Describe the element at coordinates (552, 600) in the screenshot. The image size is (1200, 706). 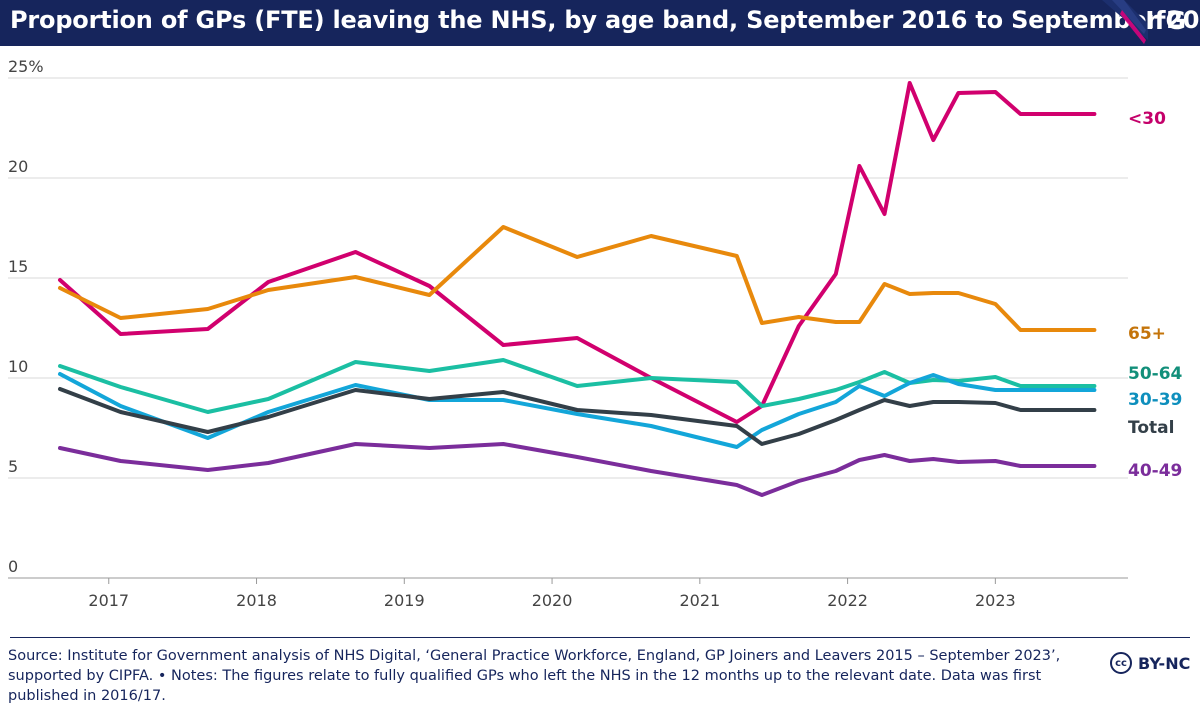
I see `x-tick-label: 2020` at that location.